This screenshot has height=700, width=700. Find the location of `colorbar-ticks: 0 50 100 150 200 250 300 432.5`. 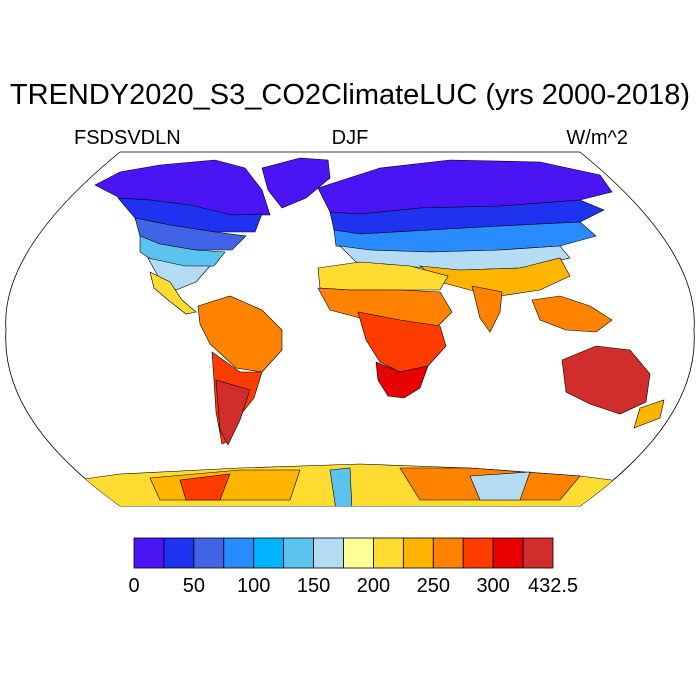

colorbar-ticks: 0 50 100 150 200 250 300 432.5 is located at coordinates (353, 586).